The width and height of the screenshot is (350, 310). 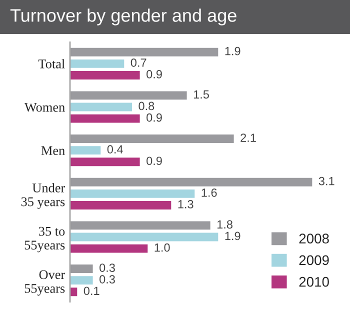 What do you see at coordinates (53, 151) in the screenshot?
I see `y-tick-label: Men` at bounding box center [53, 151].